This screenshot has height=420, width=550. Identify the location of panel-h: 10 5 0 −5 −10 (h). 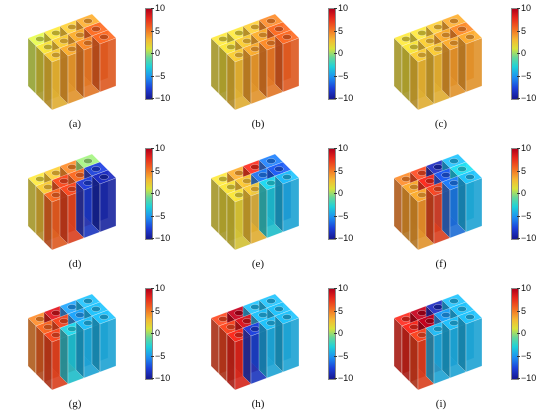
(274, 350).